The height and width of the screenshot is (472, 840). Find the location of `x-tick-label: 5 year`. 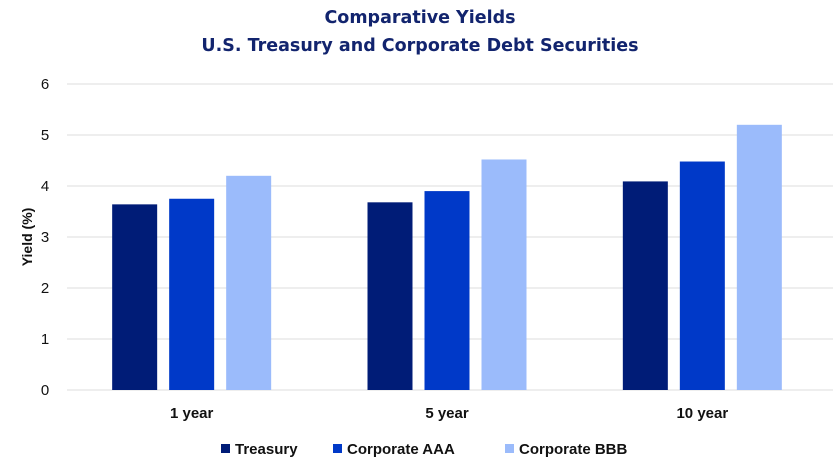

x-tick-label: 5 year is located at coordinates (447, 413).